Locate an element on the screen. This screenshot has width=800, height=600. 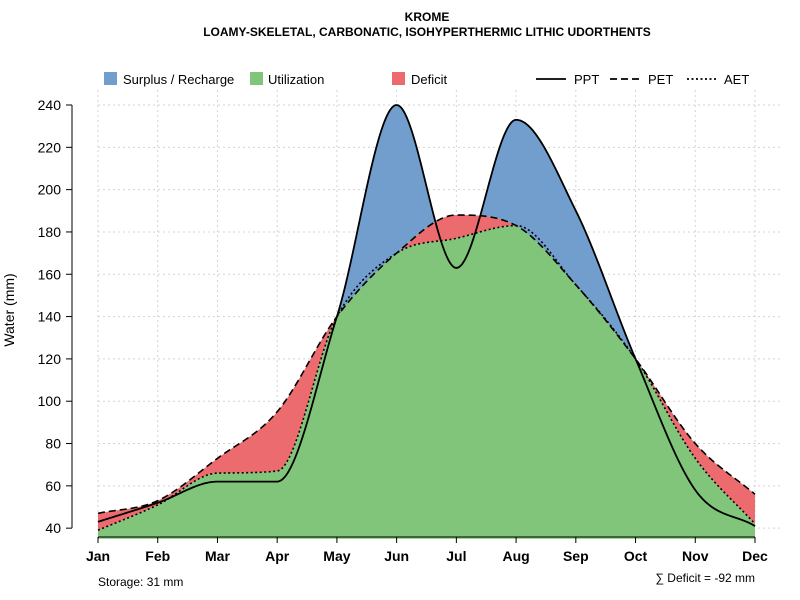
y-tick-label: 40 is located at coordinates (53, 528).